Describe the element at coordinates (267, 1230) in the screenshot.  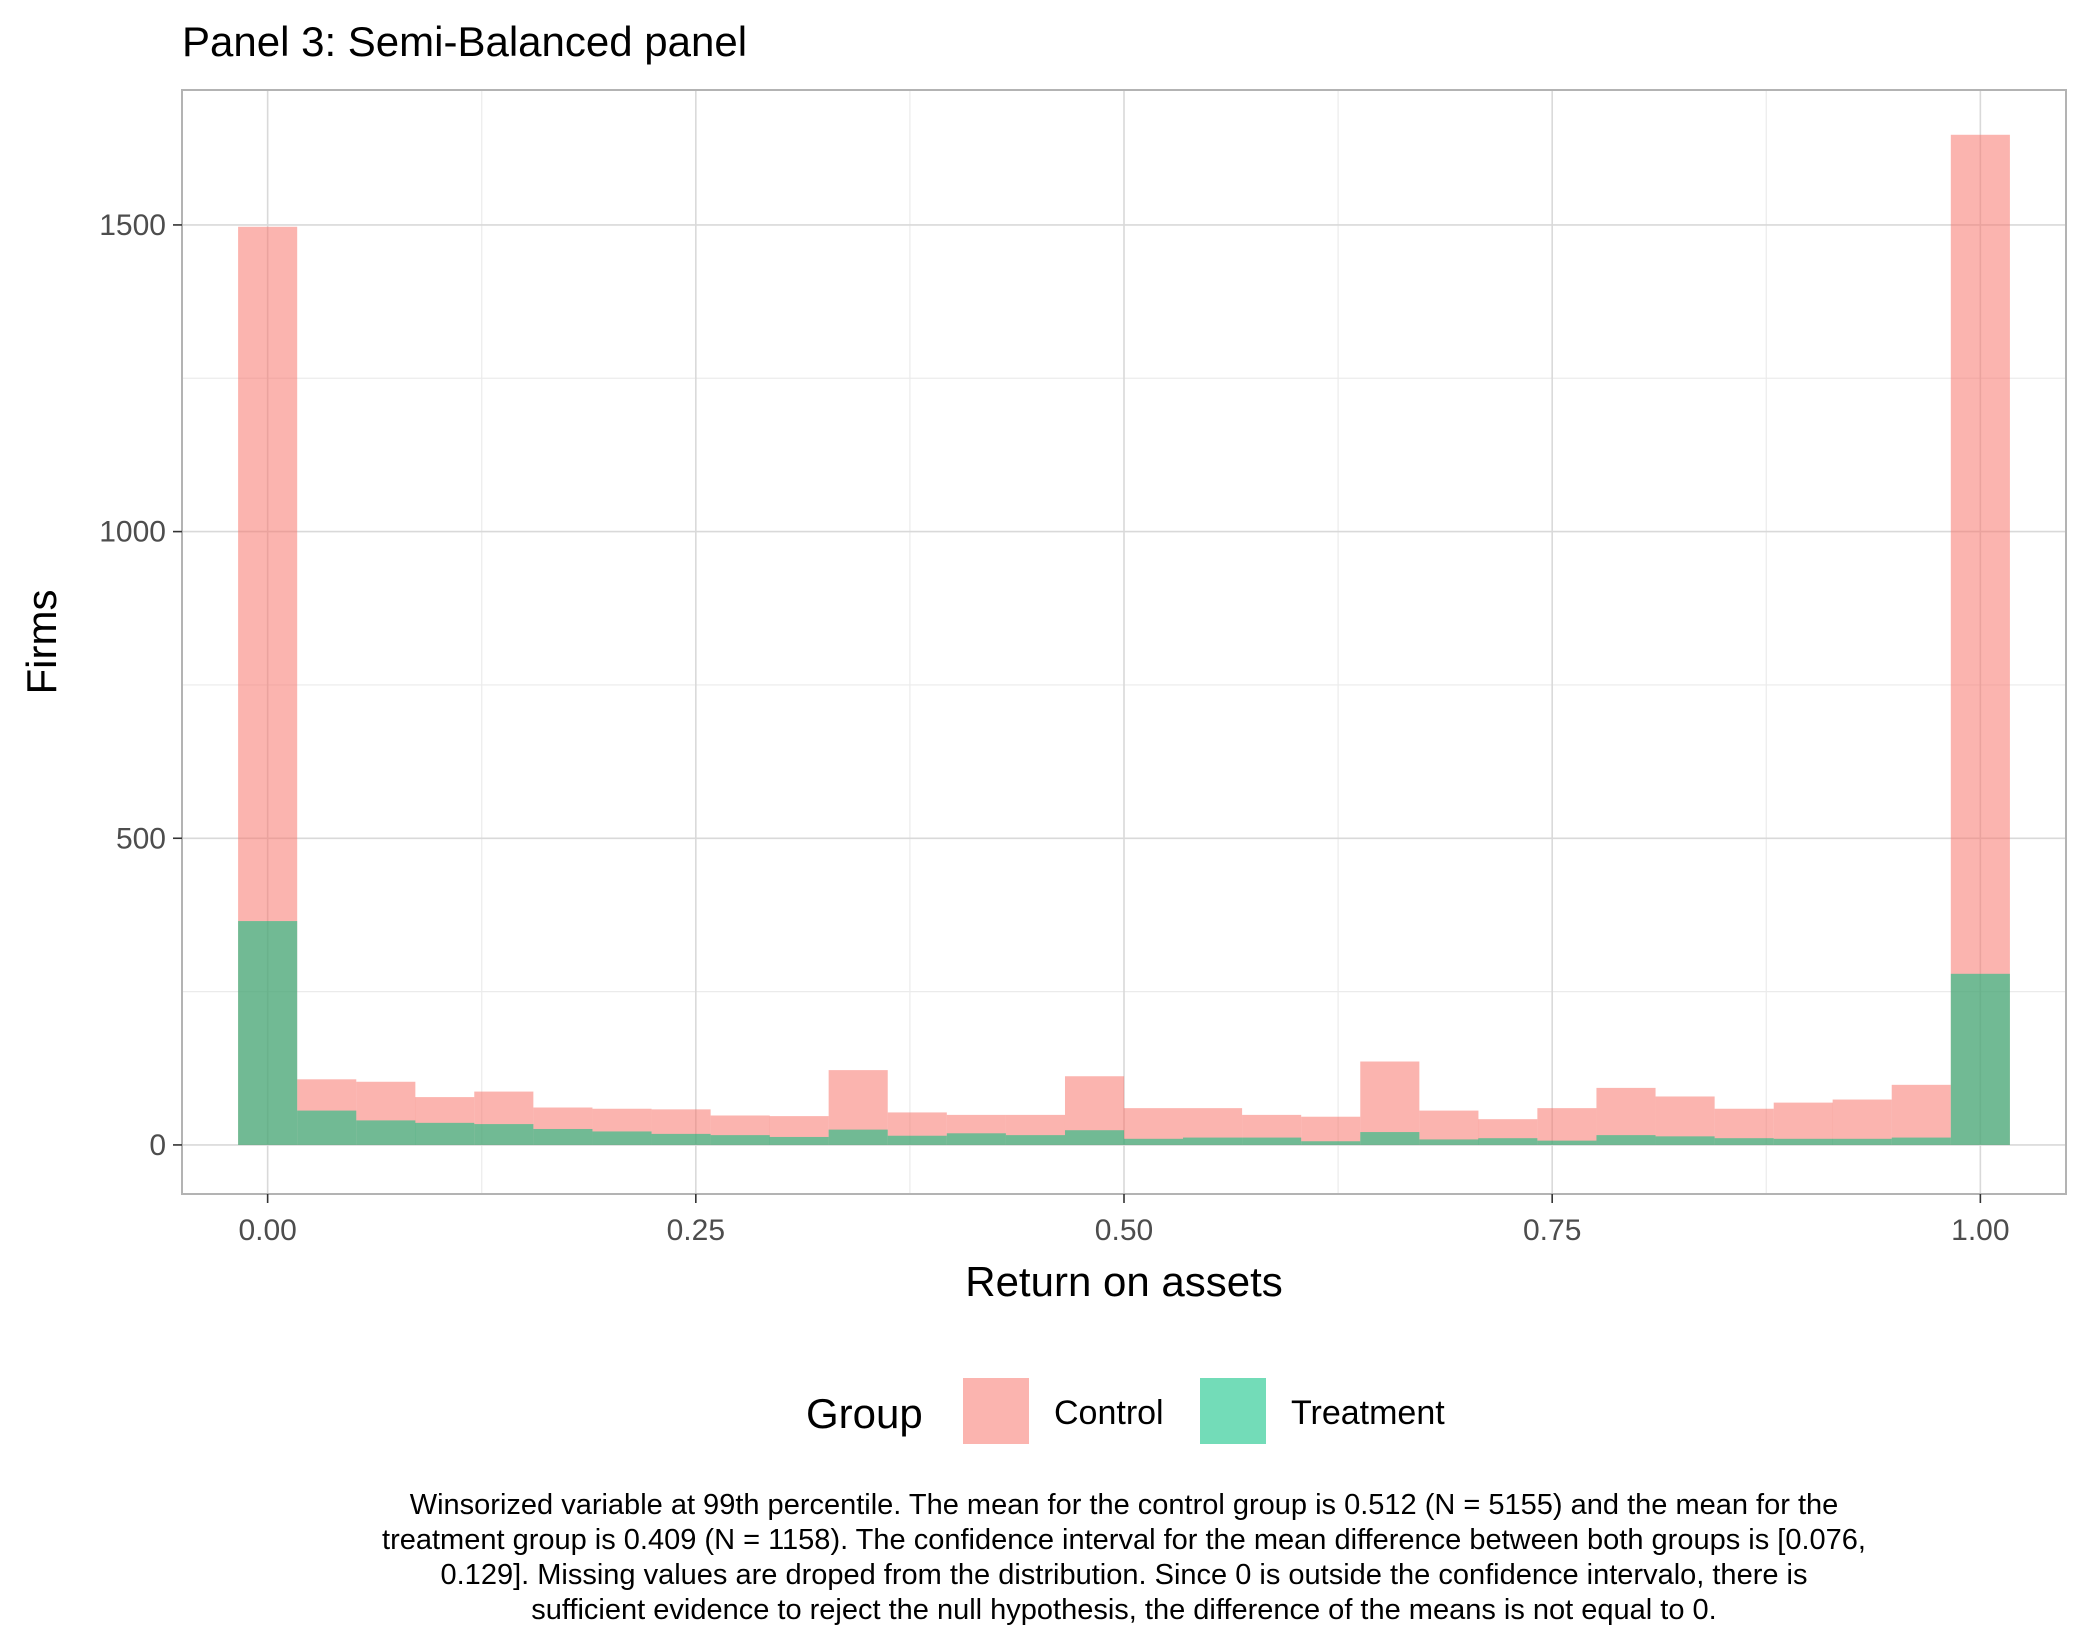
I see `x-tick-label: 0.00` at that location.